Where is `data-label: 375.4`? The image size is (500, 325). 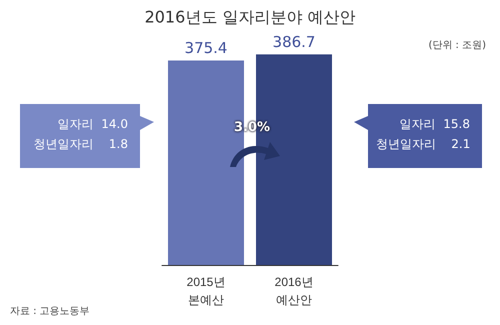
data-label: 375.4 is located at coordinates (206, 47).